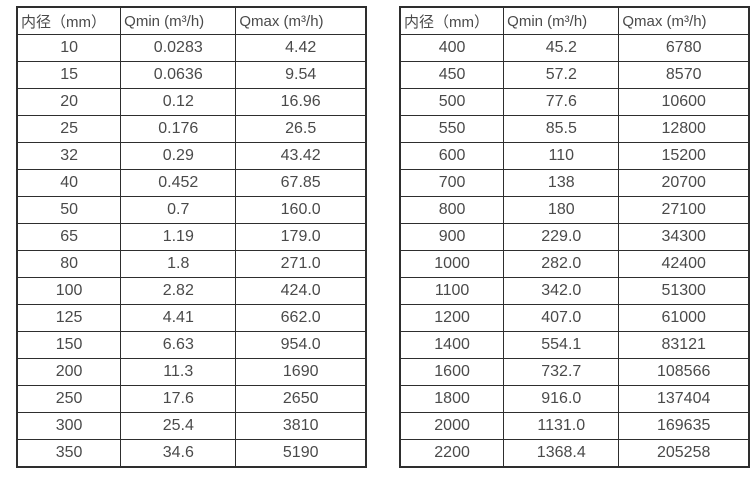  What do you see at coordinates (69, 183) in the screenshot?
I see `diameter-cell: 40` at bounding box center [69, 183].